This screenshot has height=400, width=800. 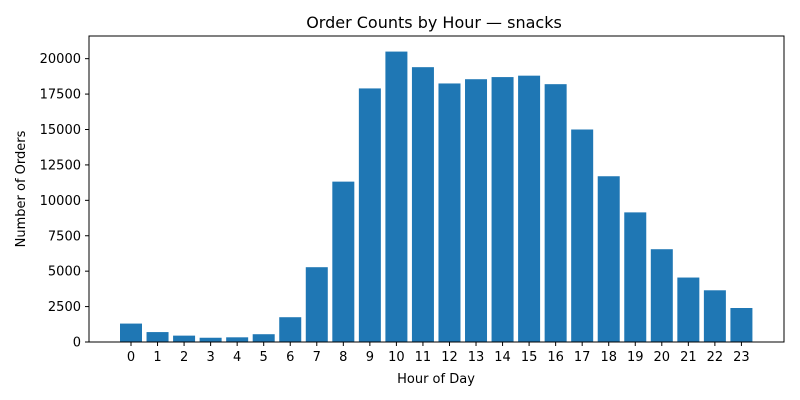 I want to click on x-tick-label: 13, so click(x=476, y=357).